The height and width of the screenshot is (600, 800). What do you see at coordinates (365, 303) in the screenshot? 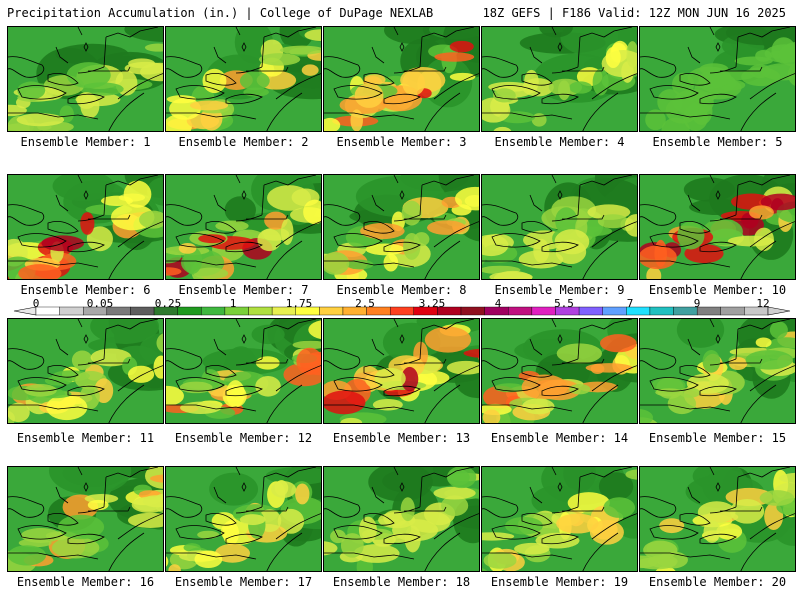
I see `colorbar-tick-label: 2.5` at bounding box center [365, 303].